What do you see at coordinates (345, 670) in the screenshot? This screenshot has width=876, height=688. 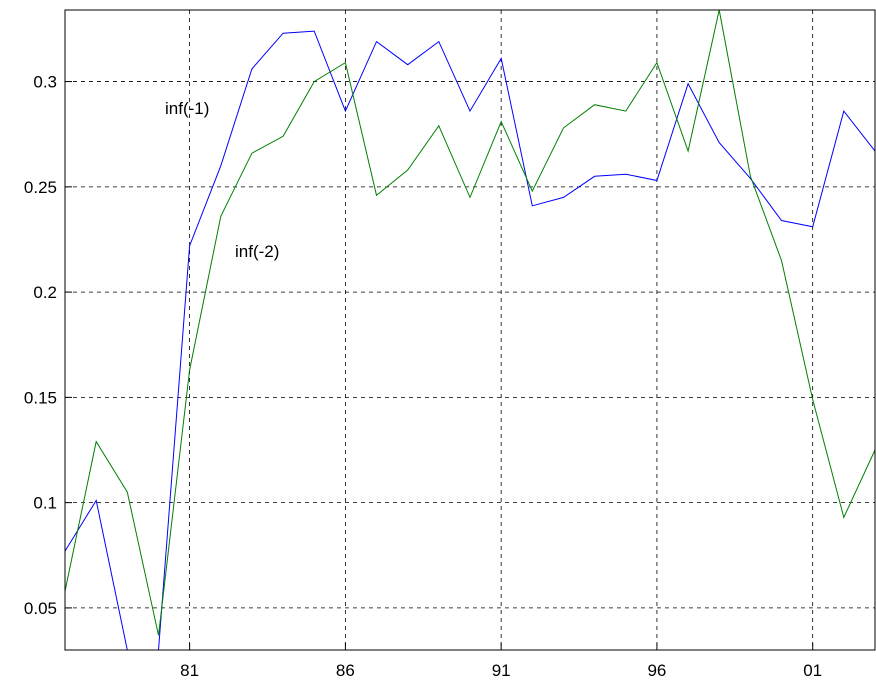 I see `x-tick-label: 86` at bounding box center [345, 670].